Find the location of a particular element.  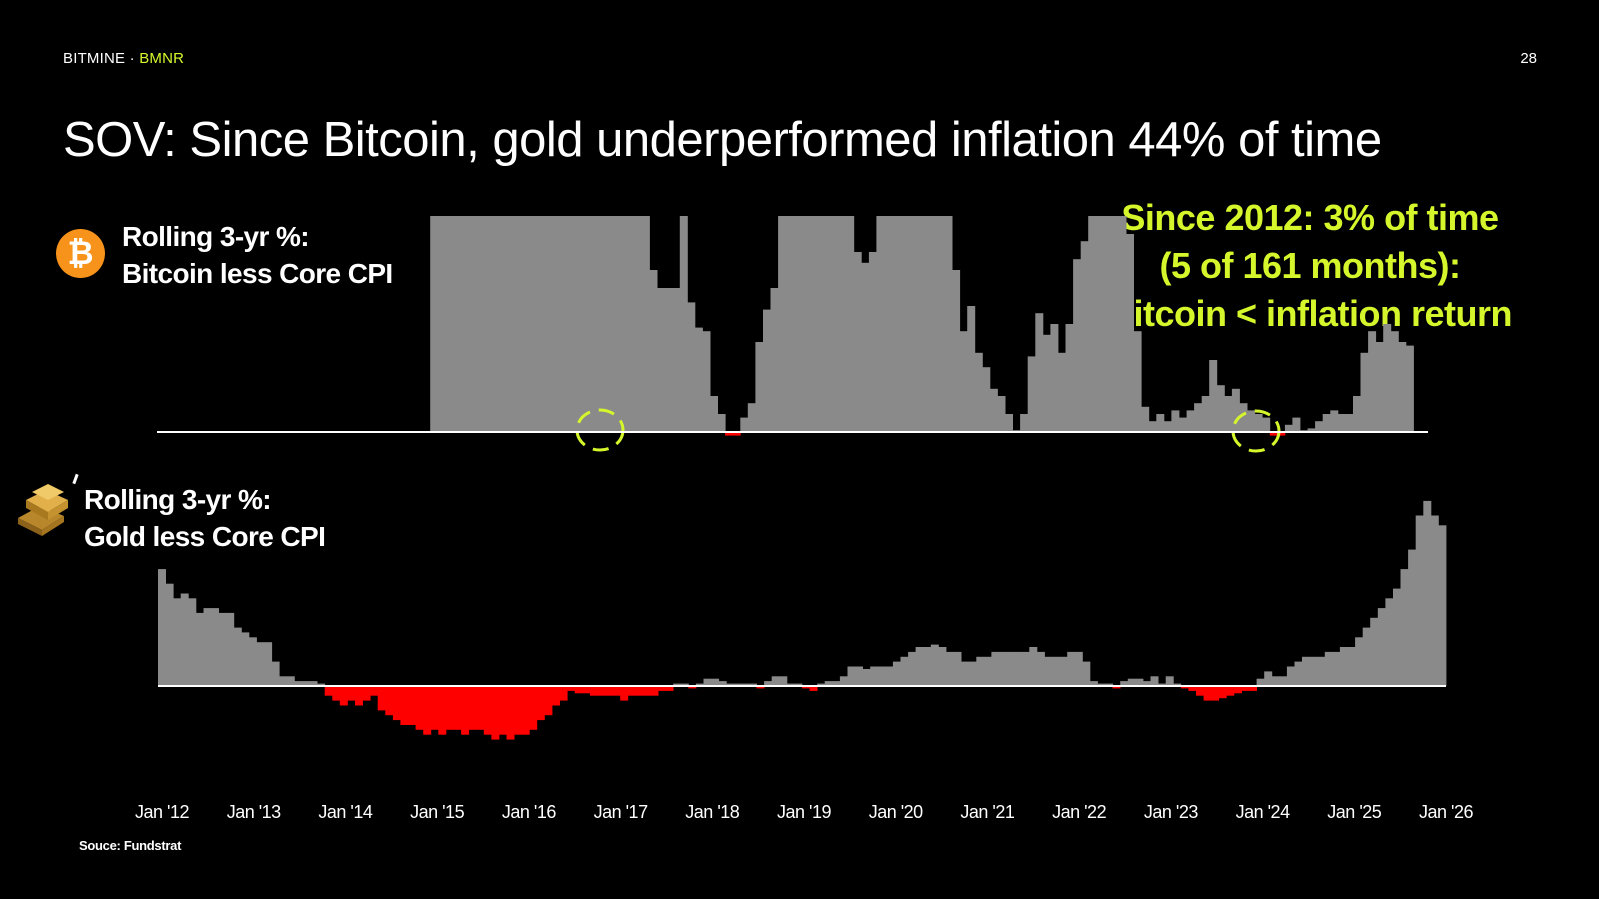

page-number: 28 is located at coordinates (1528, 58).